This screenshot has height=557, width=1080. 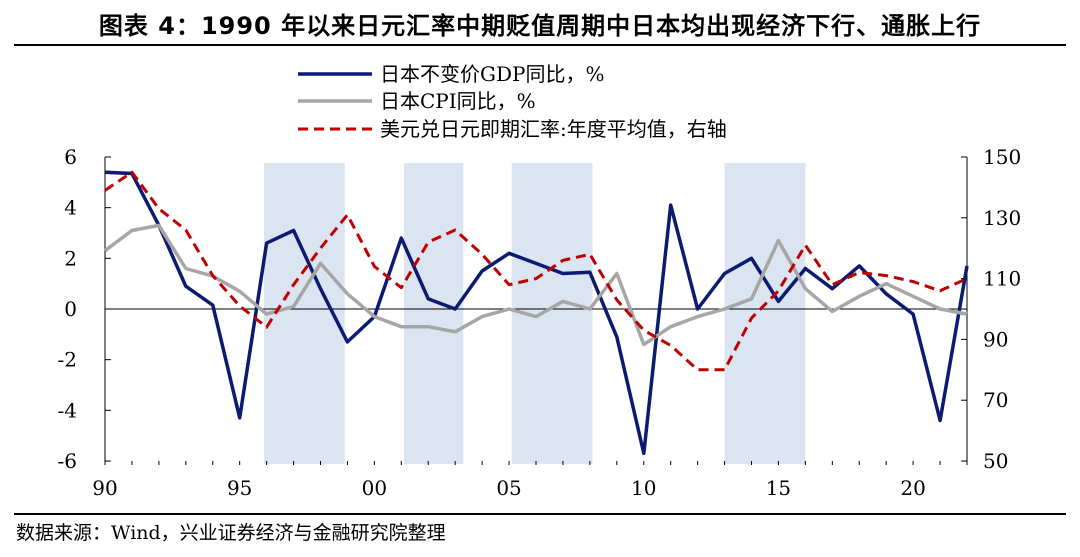 I want to click on x-tick-label-2: 00, so click(x=374, y=488).